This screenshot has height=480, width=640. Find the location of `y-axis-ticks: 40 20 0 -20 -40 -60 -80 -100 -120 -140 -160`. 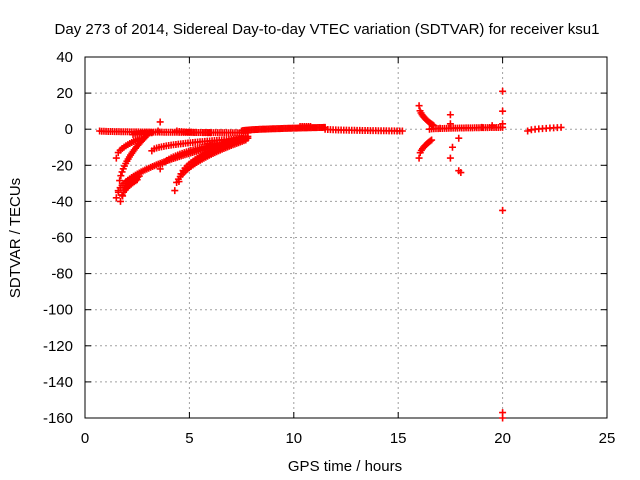

y-axis-ticks: 40 20 0 -20 -40 -60 -80 -100 -120 -140 -160 is located at coordinates (58, 238).